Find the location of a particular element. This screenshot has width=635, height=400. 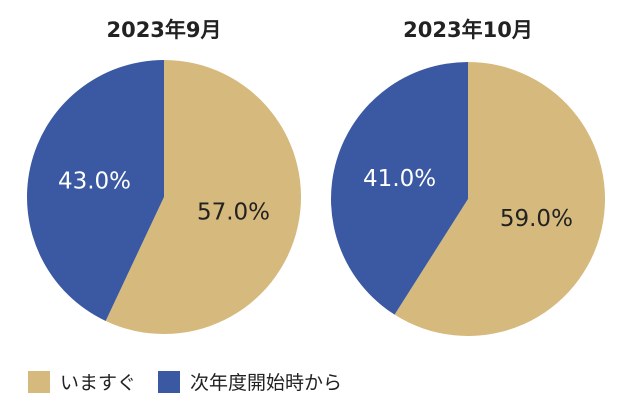

legend-label-next-year: 次年度開始時から is located at coordinates (266, 383).